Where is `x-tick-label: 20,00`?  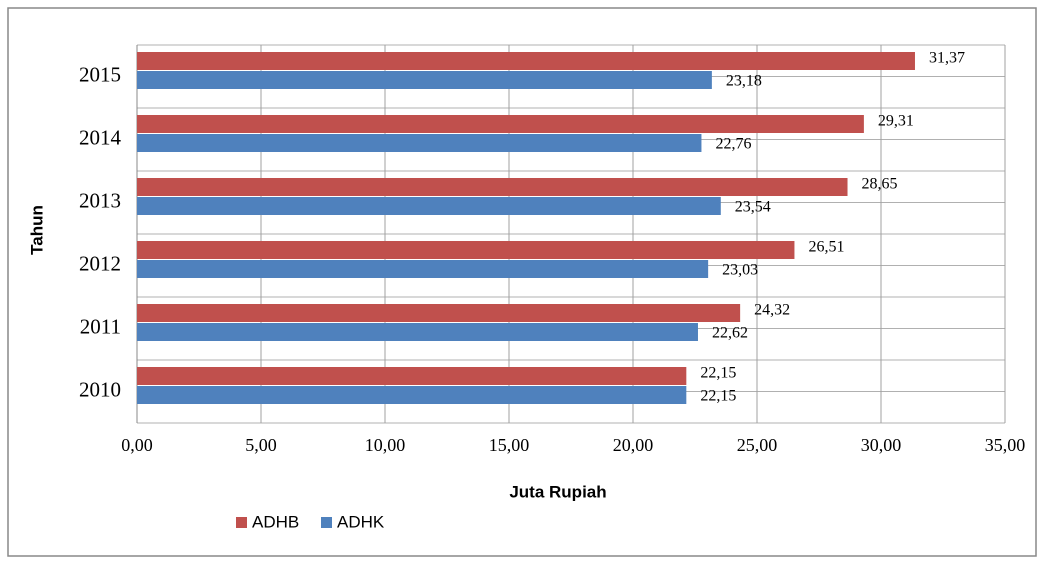
x-tick-label: 20,00 is located at coordinates (633, 445).